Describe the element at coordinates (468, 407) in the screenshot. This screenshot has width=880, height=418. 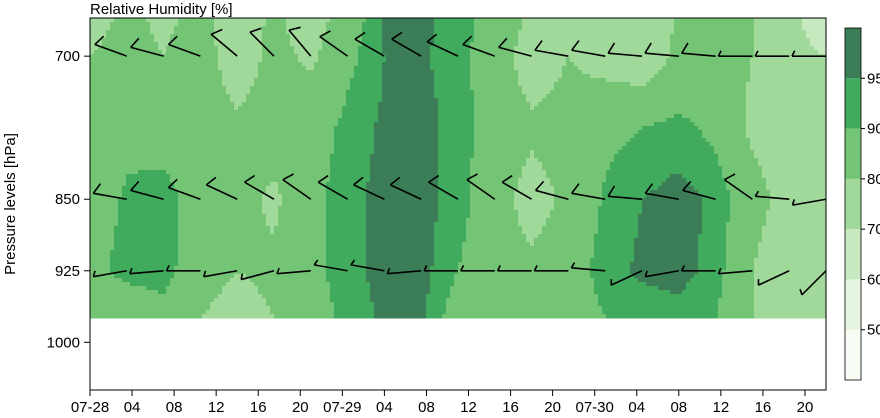
I see `x-tick-label: 12` at that location.